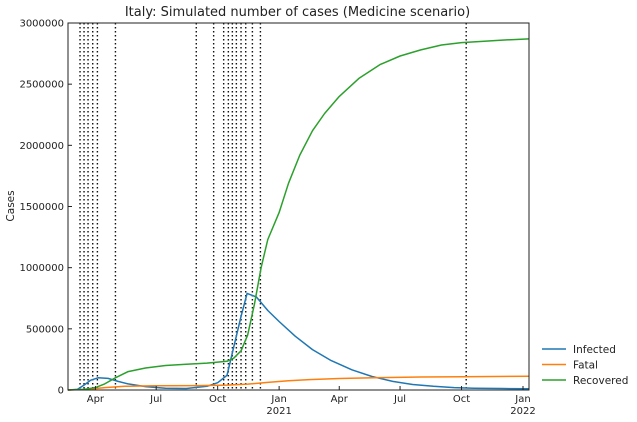 The image size is (637, 422). Describe the element at coordinates (600, 381) in the screenshot. I see `legend-recovered-label: Recovered` at that location.